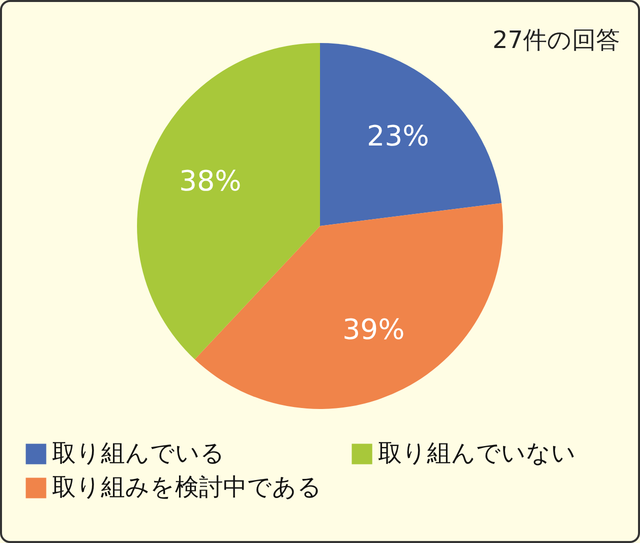  What do you see at coordinates (373, 329) in the screenshot?
I see `data-label: 39%` at bounding box center [373, 329].